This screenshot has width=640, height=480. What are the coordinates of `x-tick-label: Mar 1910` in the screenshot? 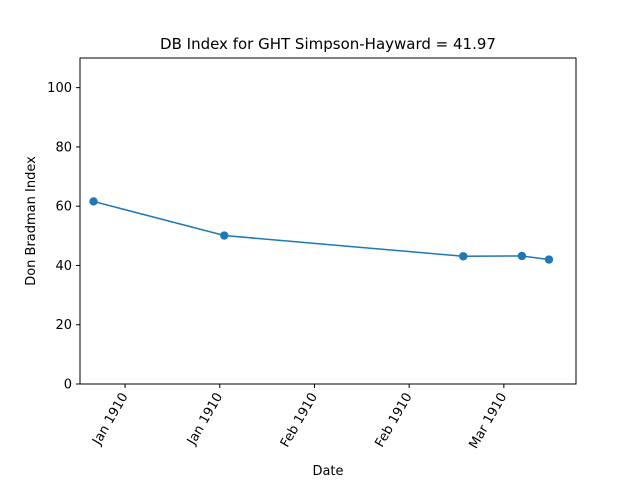 It's located at (488, 421).